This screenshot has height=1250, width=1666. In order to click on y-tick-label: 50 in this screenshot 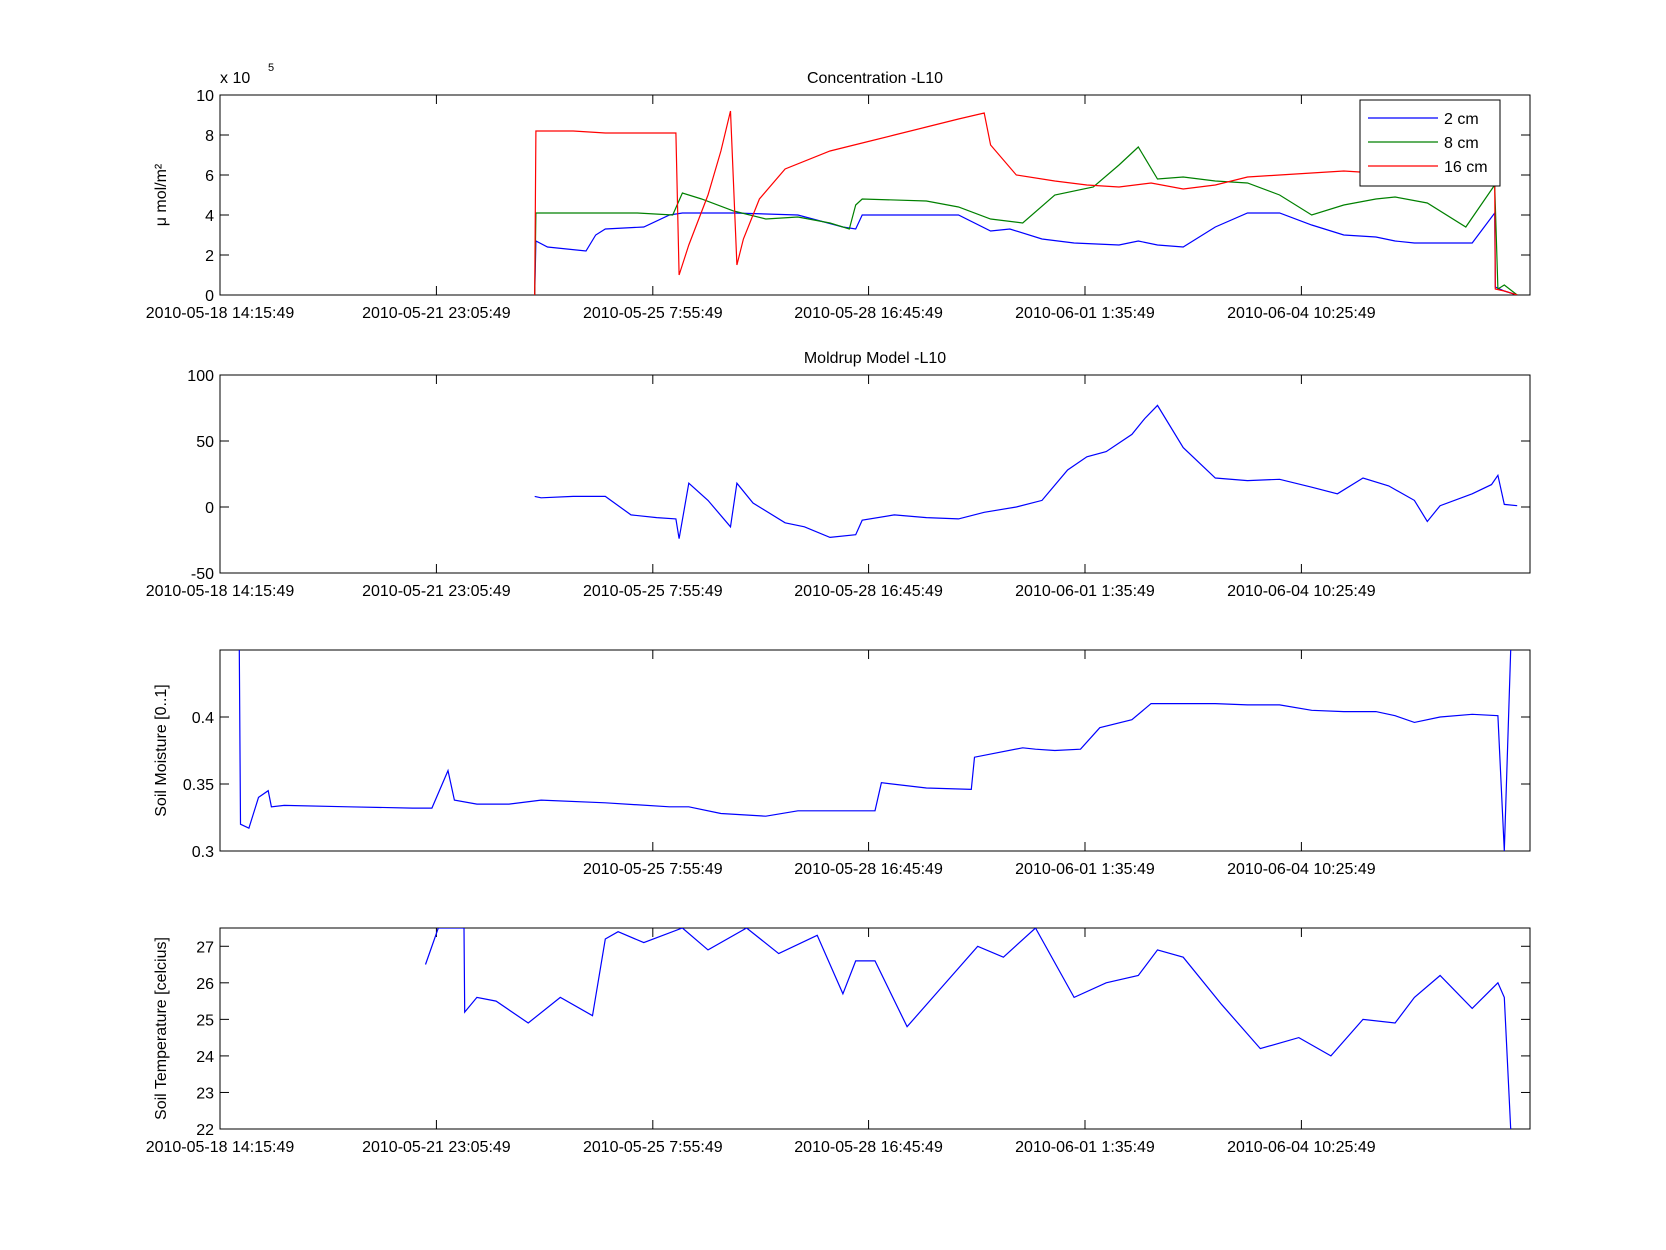, I will do `click(205, 442)`.